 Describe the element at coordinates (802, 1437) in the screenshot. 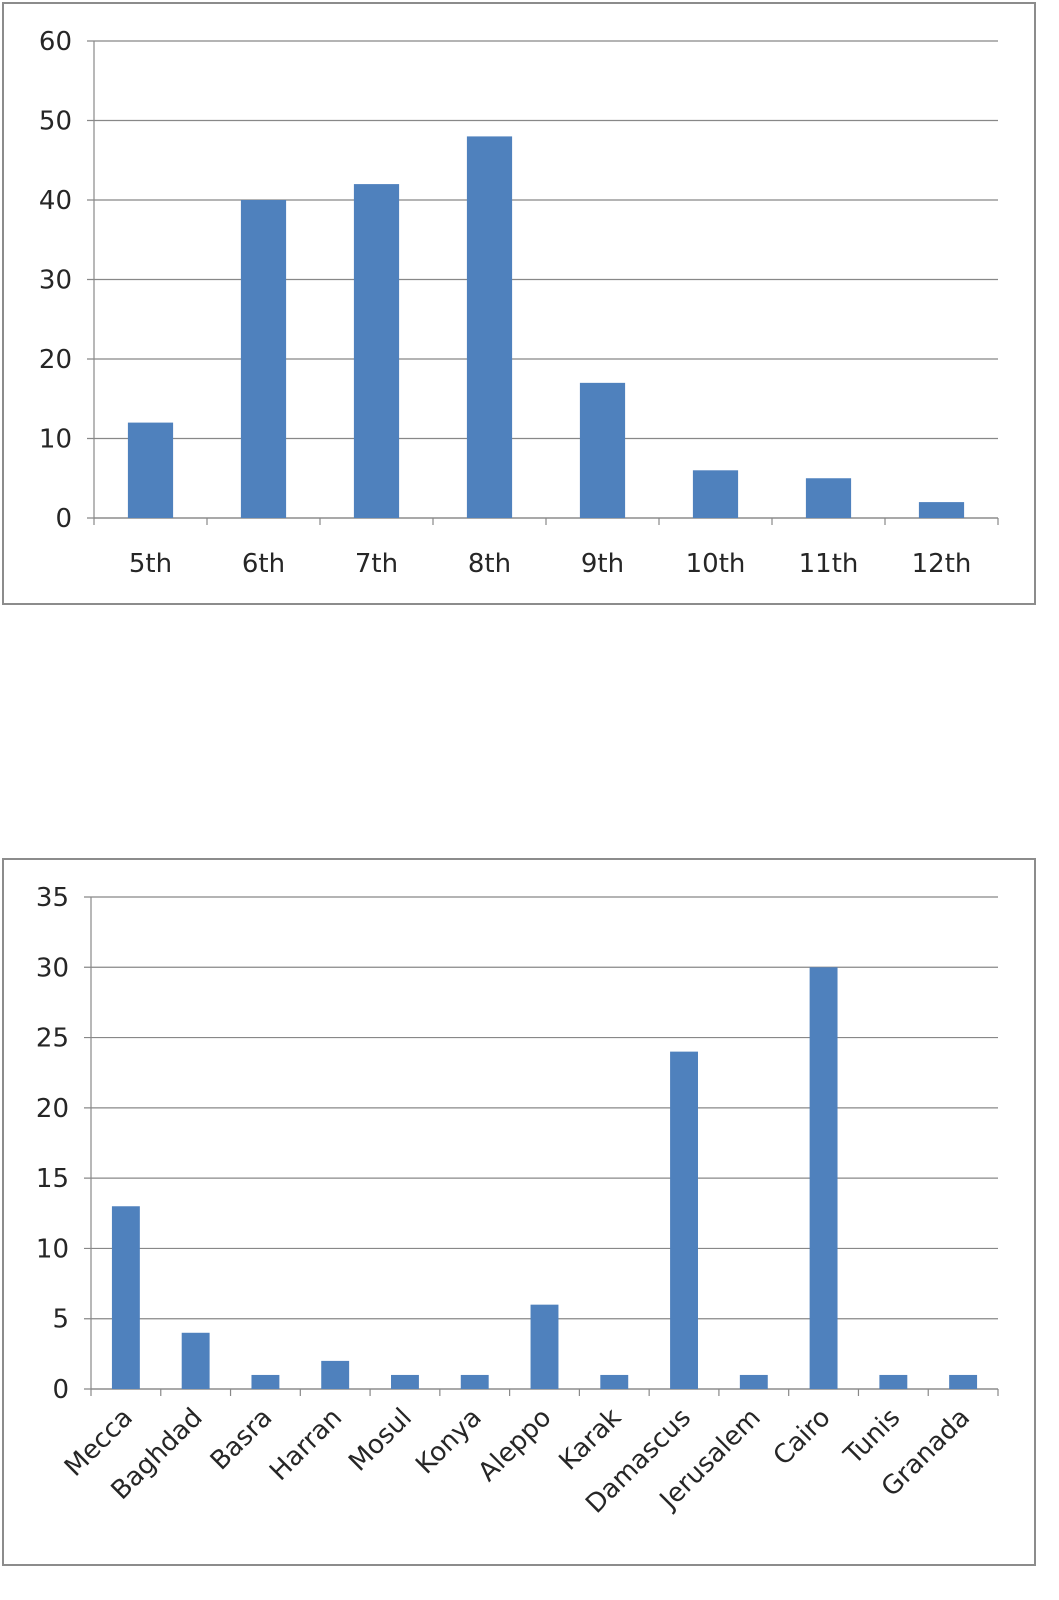

I see `x-tick-label: Cairo` at that location.